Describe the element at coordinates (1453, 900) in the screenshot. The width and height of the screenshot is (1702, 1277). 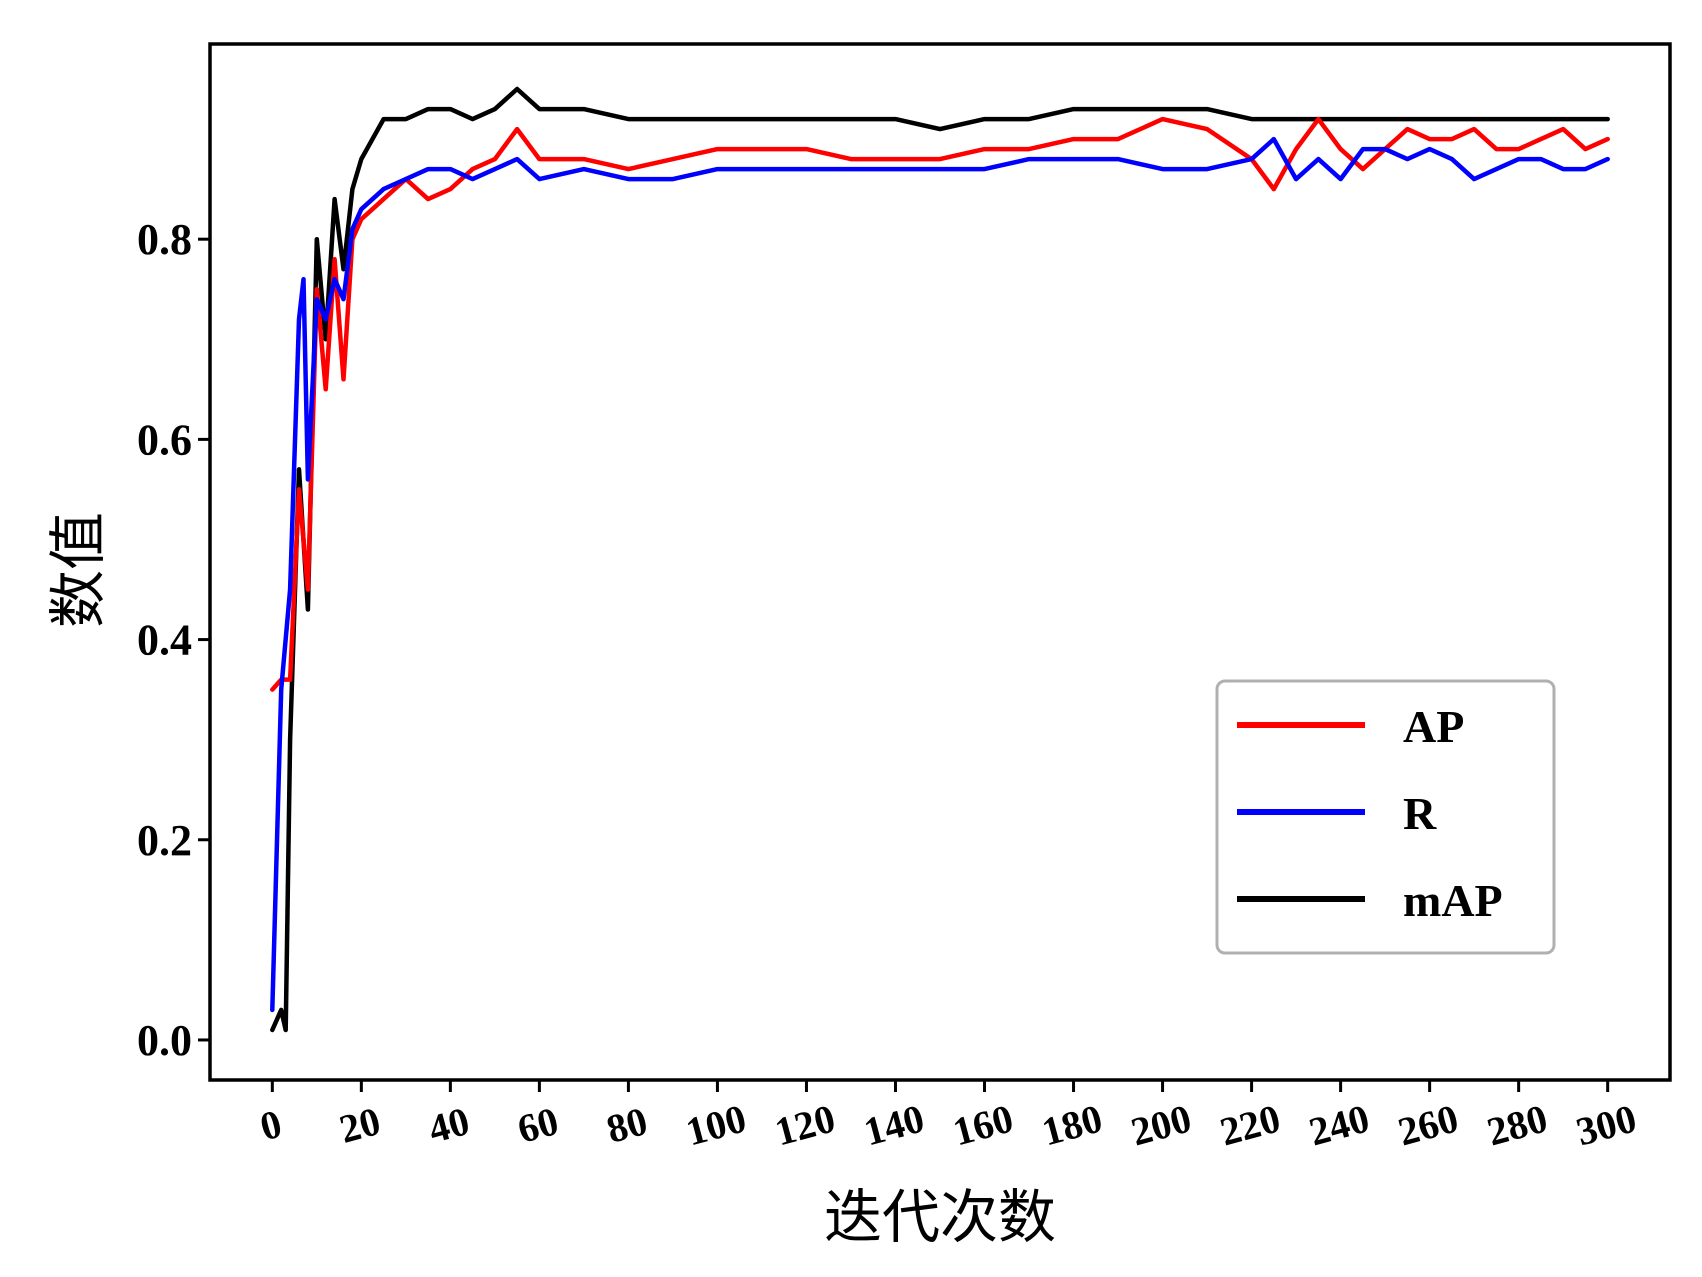
I see `legend-label-map: mAP` at that location.